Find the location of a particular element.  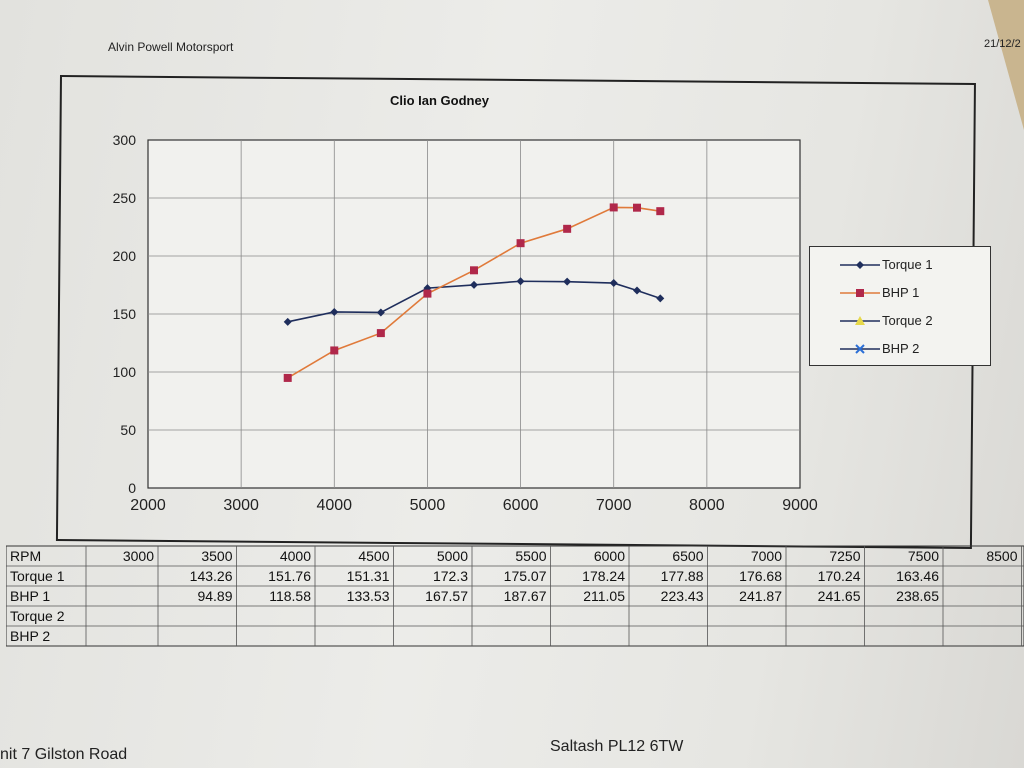

table-cell: 172.3 is located at coordinates (450, 576).